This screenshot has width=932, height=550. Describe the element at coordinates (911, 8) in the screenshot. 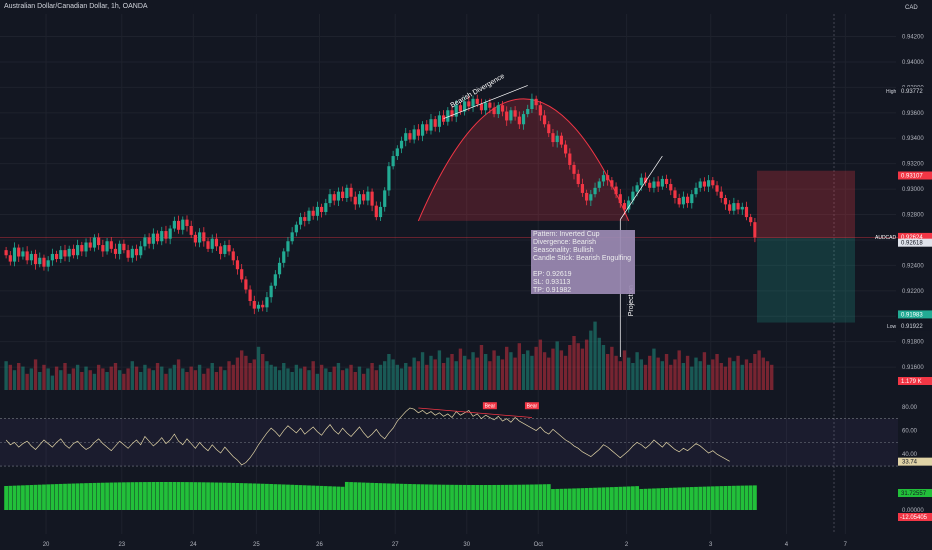

I see `currency-label: CAD` at that location.